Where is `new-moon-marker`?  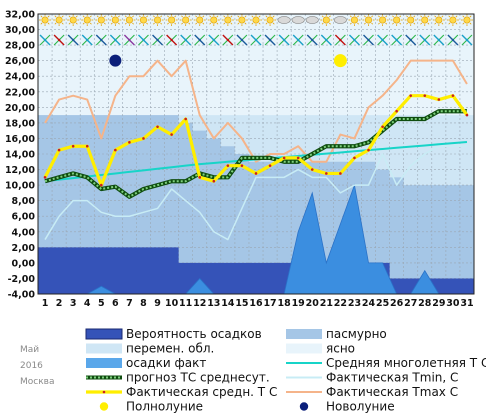
new-moon-marker is located at coordinates (115, 60).